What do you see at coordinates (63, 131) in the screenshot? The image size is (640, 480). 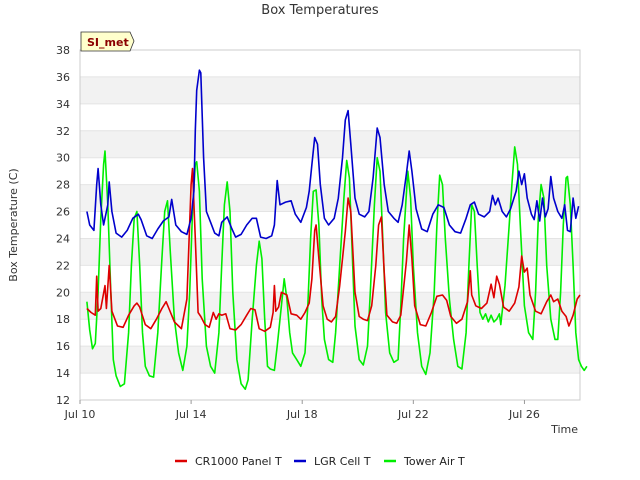 I see `y-tick-label: 32` at bounding box center [63, 131].